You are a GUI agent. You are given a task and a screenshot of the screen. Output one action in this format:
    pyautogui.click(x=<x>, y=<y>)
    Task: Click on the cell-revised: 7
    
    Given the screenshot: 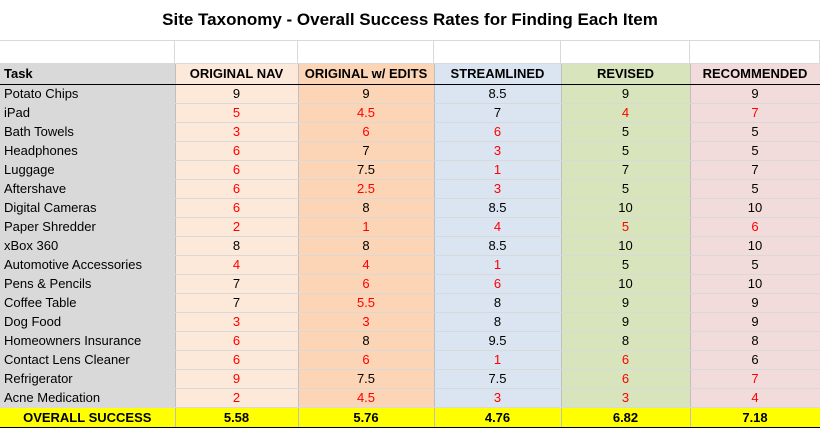 What is the action you would take?
    pyautogui.click(x=626, y=170)
    